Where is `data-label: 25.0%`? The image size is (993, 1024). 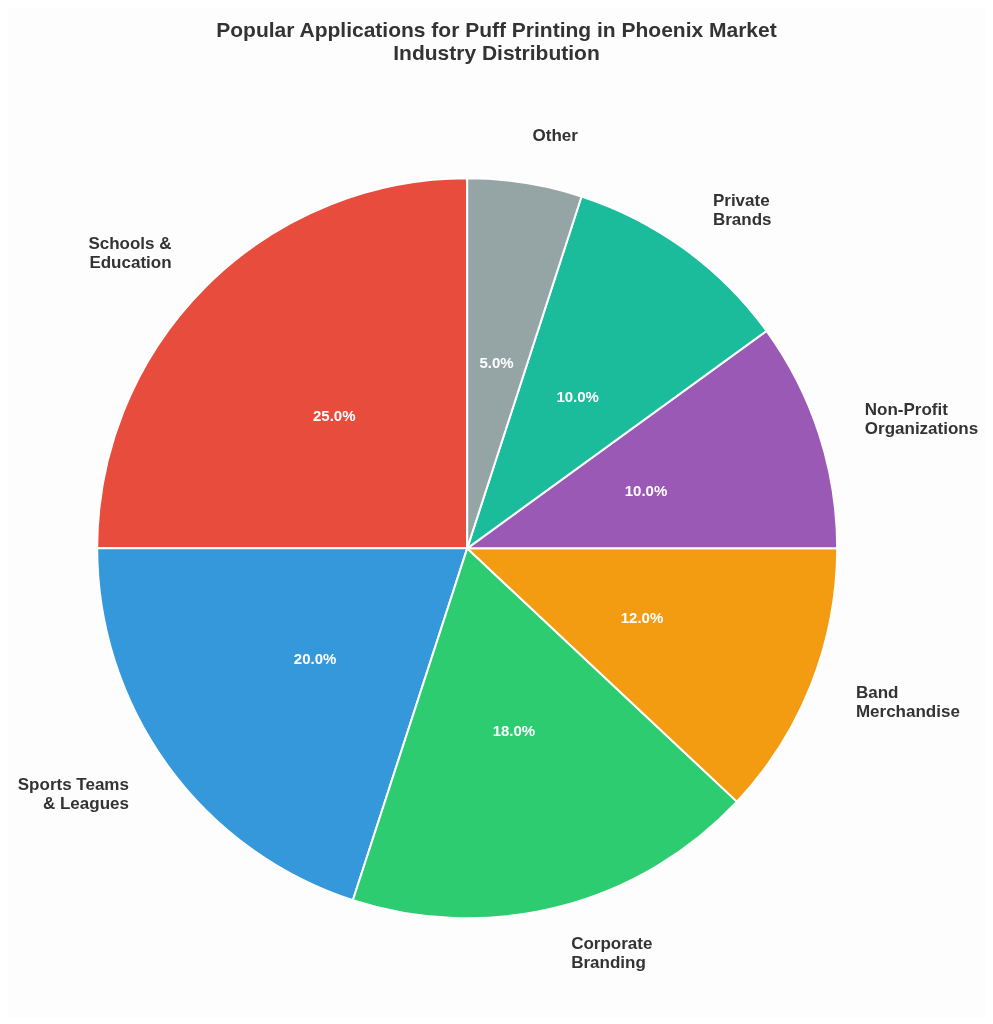
data-label: 25.0% is located at coordinates (334, 415).